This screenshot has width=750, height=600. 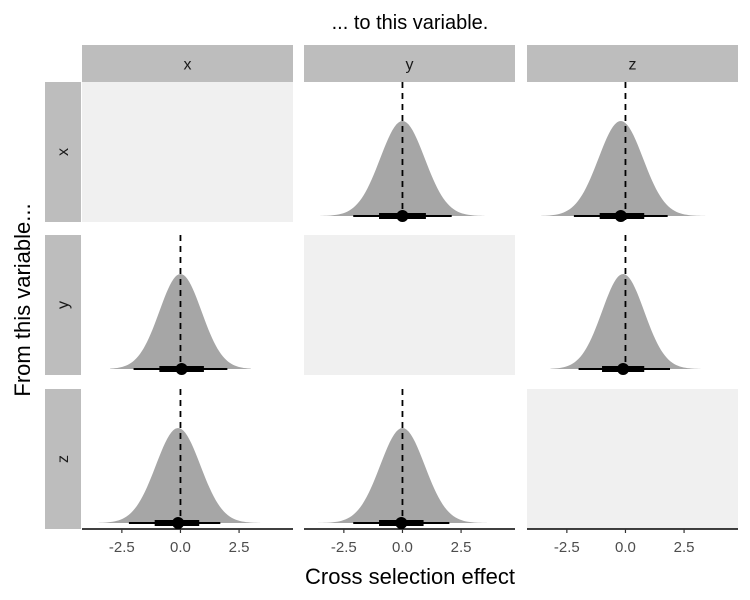 I want to click on column-strip-x, so click(x=187, y=63).